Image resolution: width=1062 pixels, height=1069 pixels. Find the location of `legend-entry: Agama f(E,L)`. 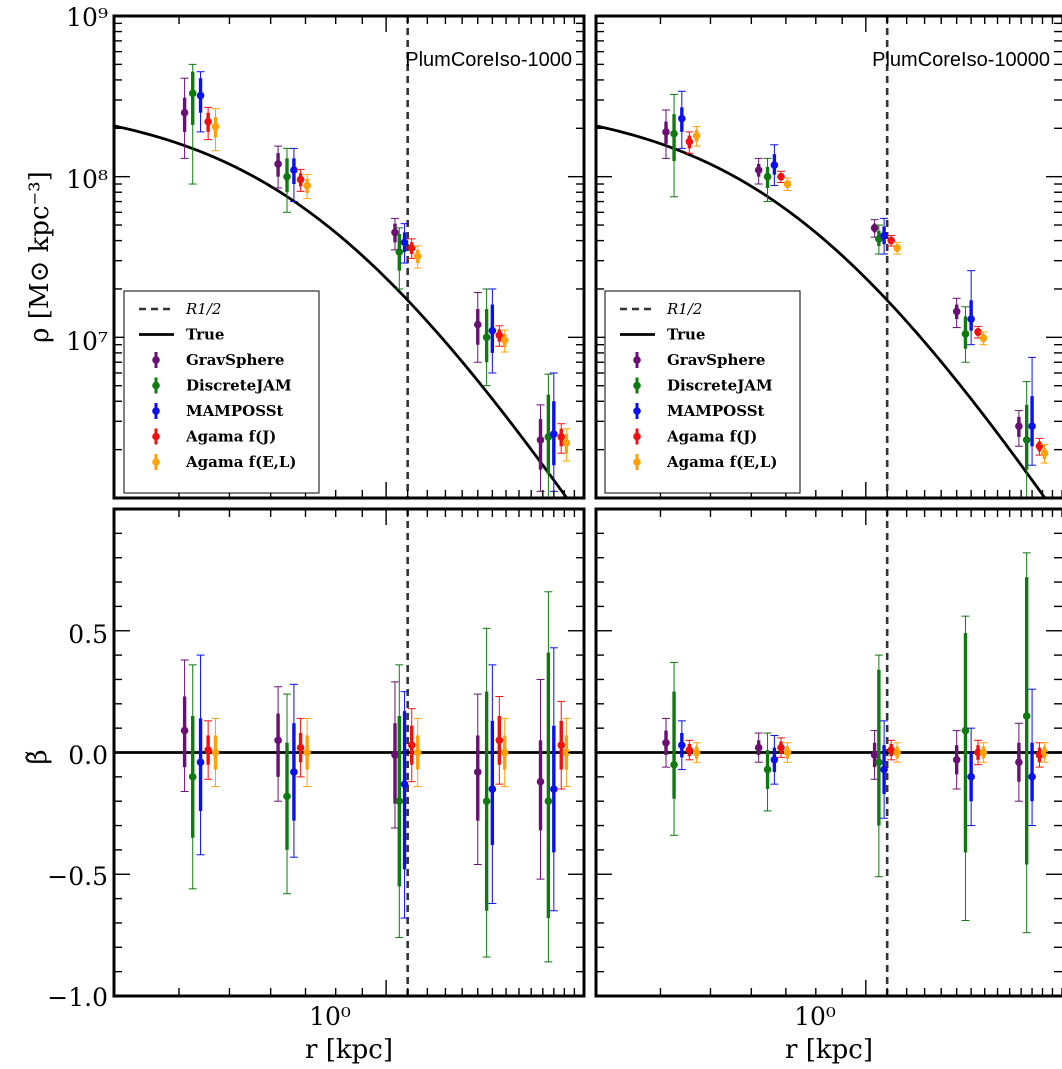

legend-entry: Agama f(E,L) is located at coordinates (224, 462).